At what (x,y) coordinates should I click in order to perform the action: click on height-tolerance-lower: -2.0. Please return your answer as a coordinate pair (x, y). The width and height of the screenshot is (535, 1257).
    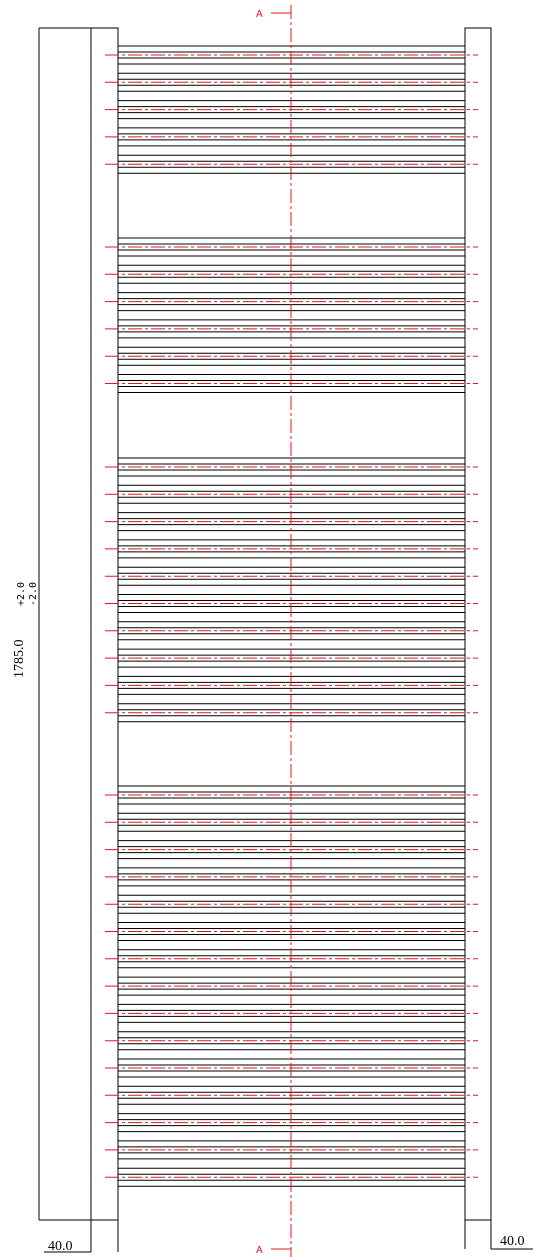
    Looking at the image, I should click on (33, 594).